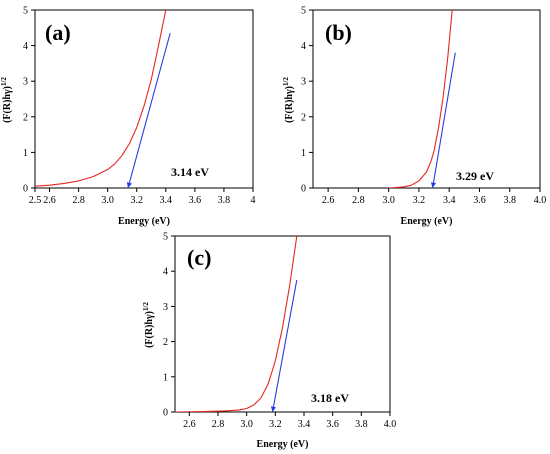  Describe the element at coordinates (338, 32) in the screenshot. I see `panel-label: (b)` at that location.